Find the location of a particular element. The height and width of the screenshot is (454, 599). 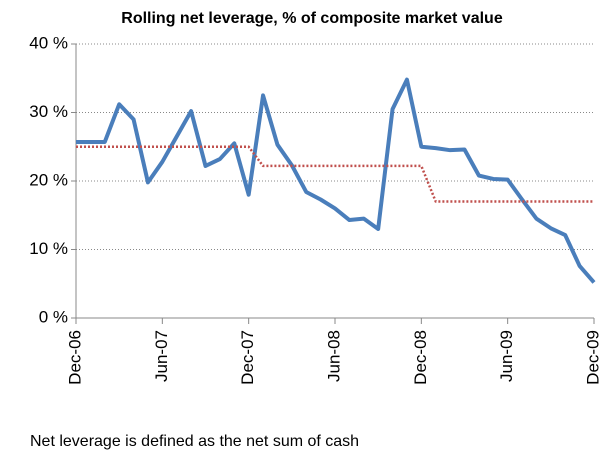

y-tick-label: 20 % is located at coordinates (48, 179).